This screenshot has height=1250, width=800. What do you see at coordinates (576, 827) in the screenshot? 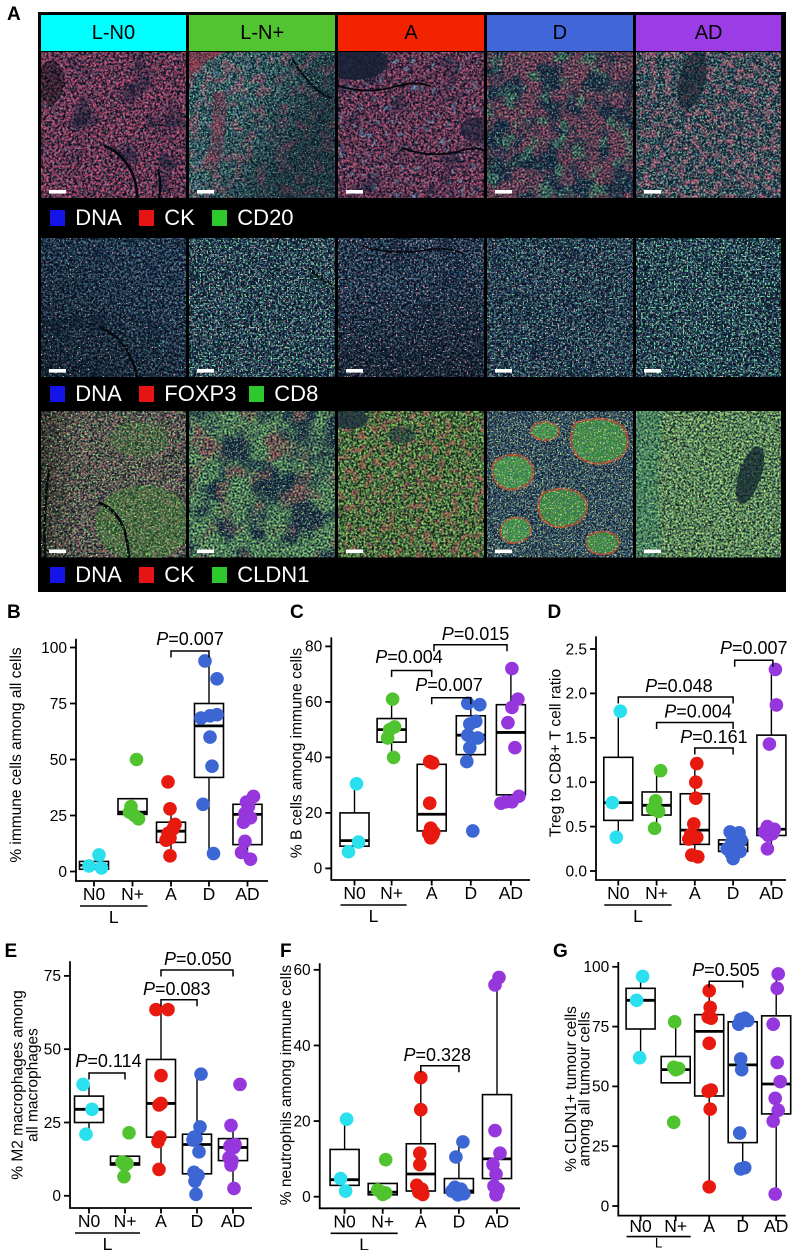
I see `svg-text: 0.5` at bounding box center [576, 827].